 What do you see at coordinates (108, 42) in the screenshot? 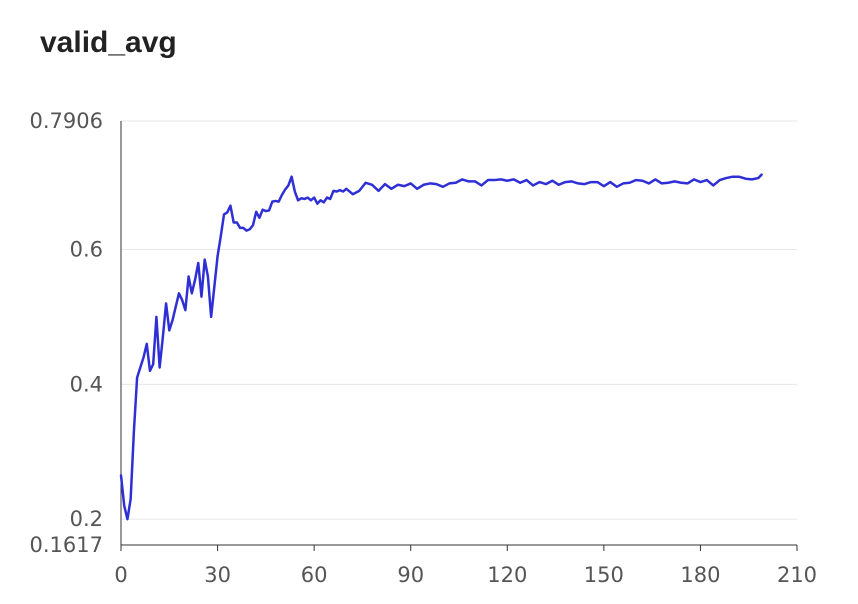
I see `chart-title: valid_avg` at bounding box center [108, 42].